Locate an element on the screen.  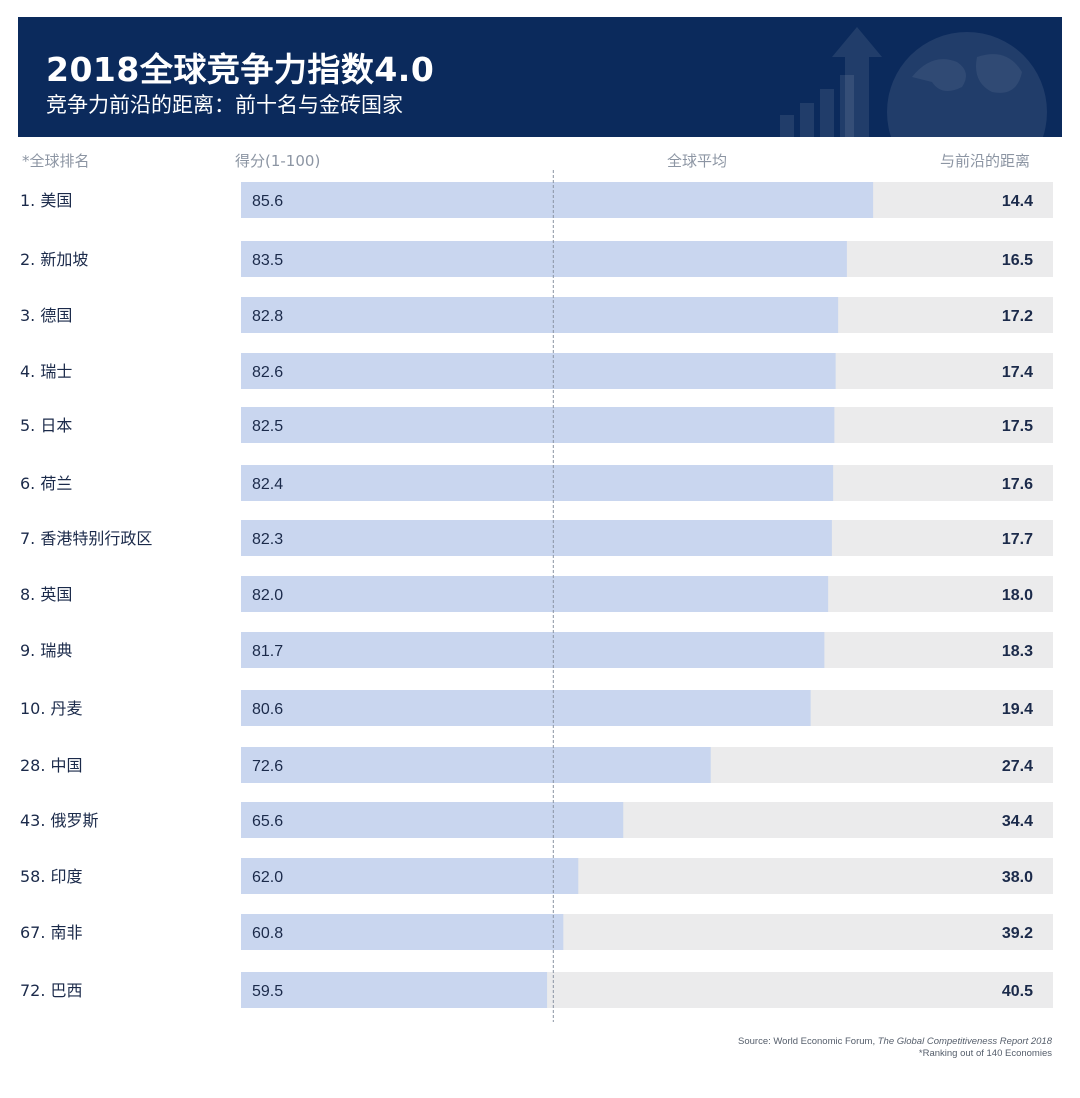
country-rank-label: 7. 香港特别行政区 is located at coordinates (86, 538).